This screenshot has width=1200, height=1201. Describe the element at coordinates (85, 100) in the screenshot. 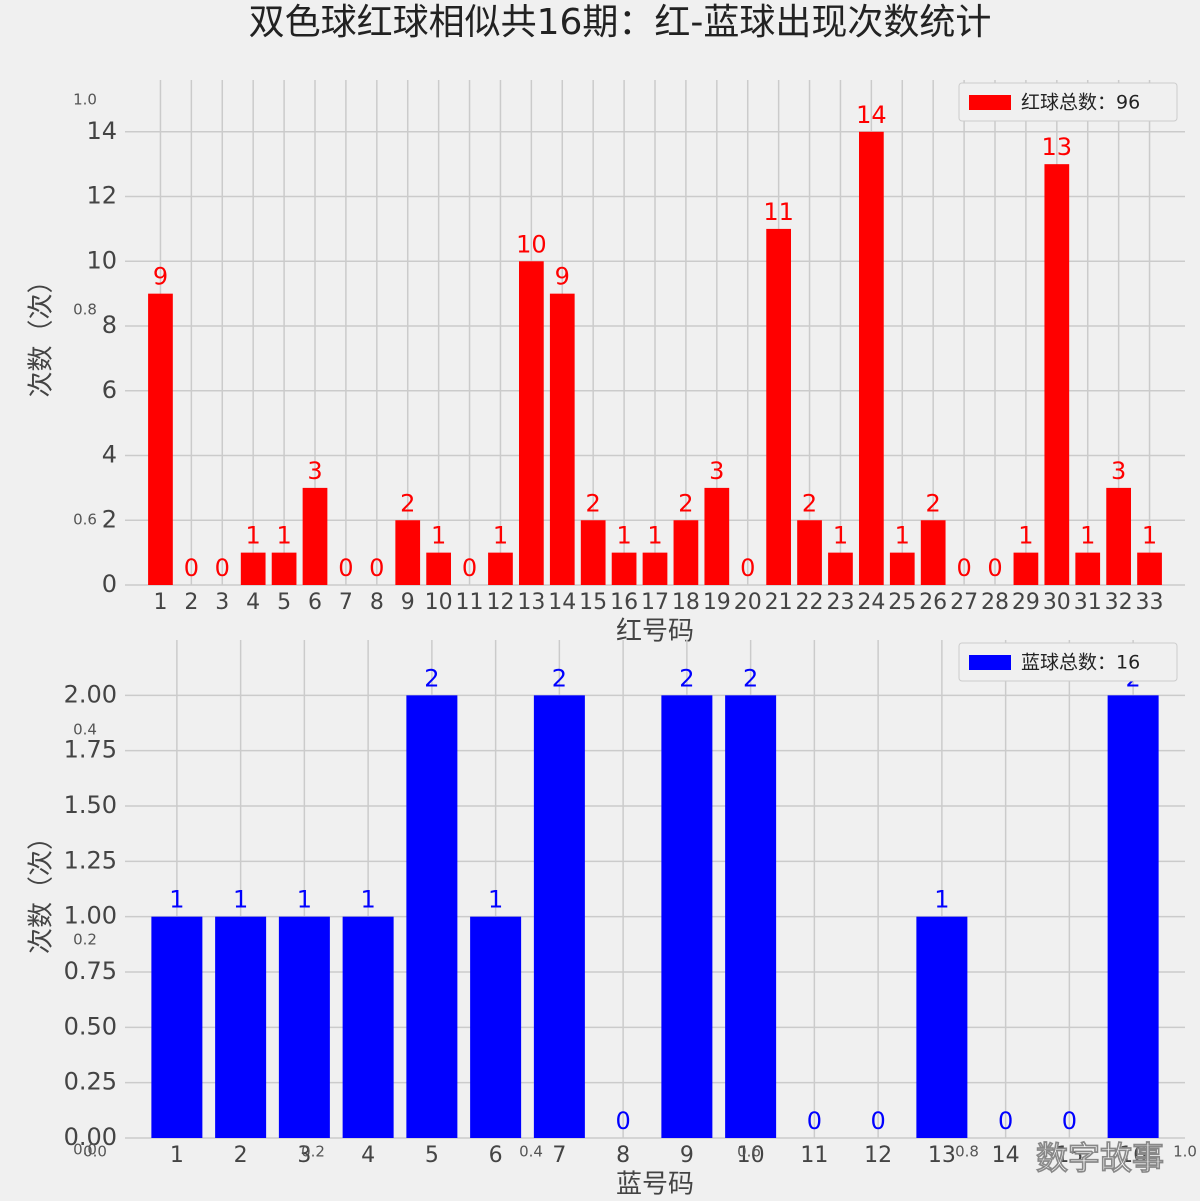

I see `bg-y-tick-label: 1.0` at that location.